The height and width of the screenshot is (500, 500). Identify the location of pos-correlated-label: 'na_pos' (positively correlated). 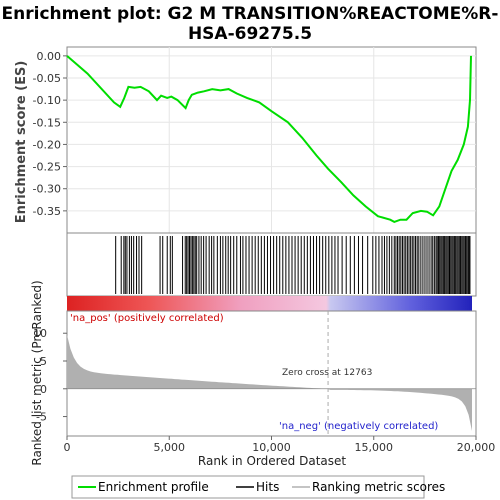
(147, 318).